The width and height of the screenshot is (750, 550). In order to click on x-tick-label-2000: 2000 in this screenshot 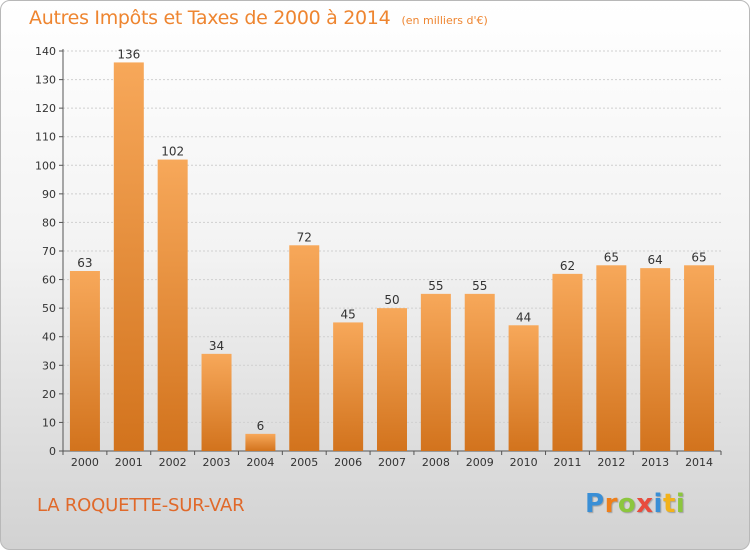, I will do `click(85, 462)`.